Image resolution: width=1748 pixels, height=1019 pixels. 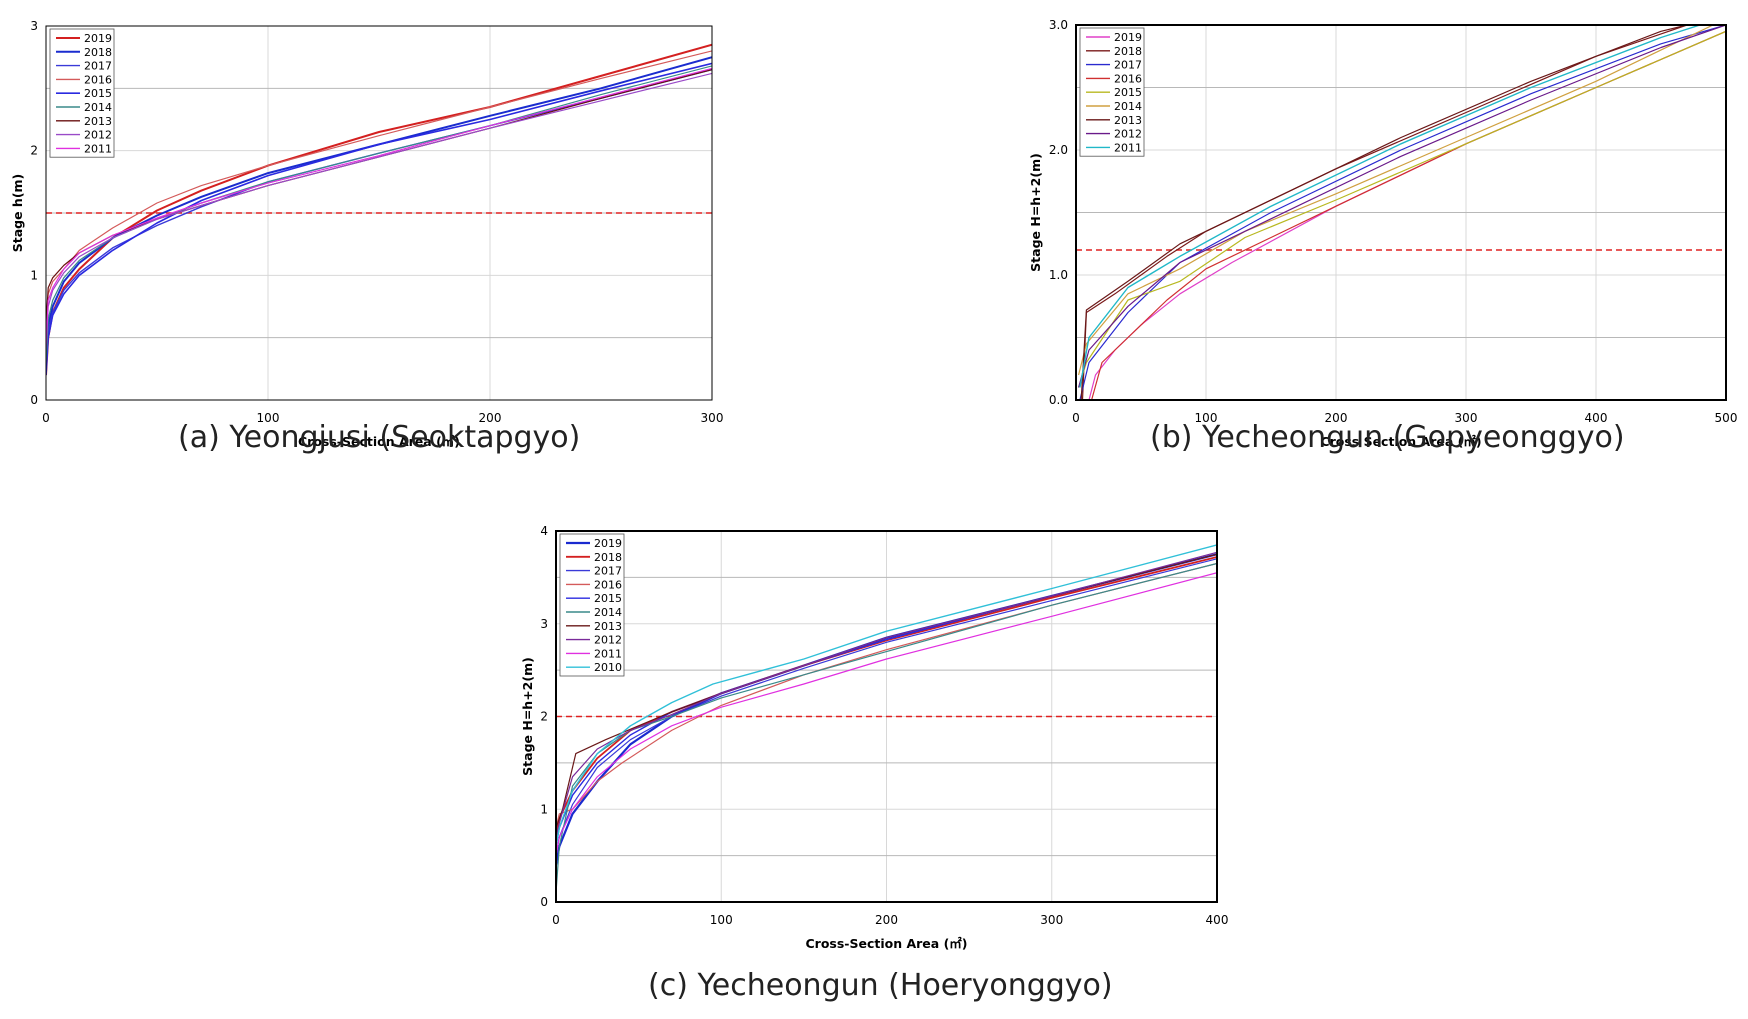 I want to click on legend-label-2010: 2010, so click(x=608, y=667).